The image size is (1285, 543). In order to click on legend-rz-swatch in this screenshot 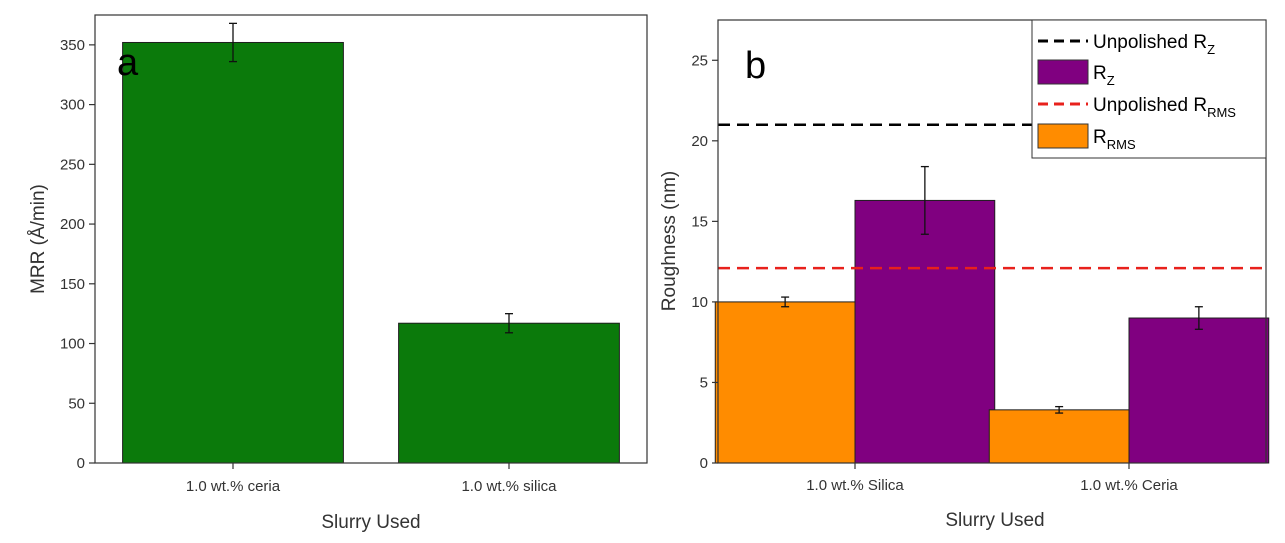, I will do `click(1063, 72)`.